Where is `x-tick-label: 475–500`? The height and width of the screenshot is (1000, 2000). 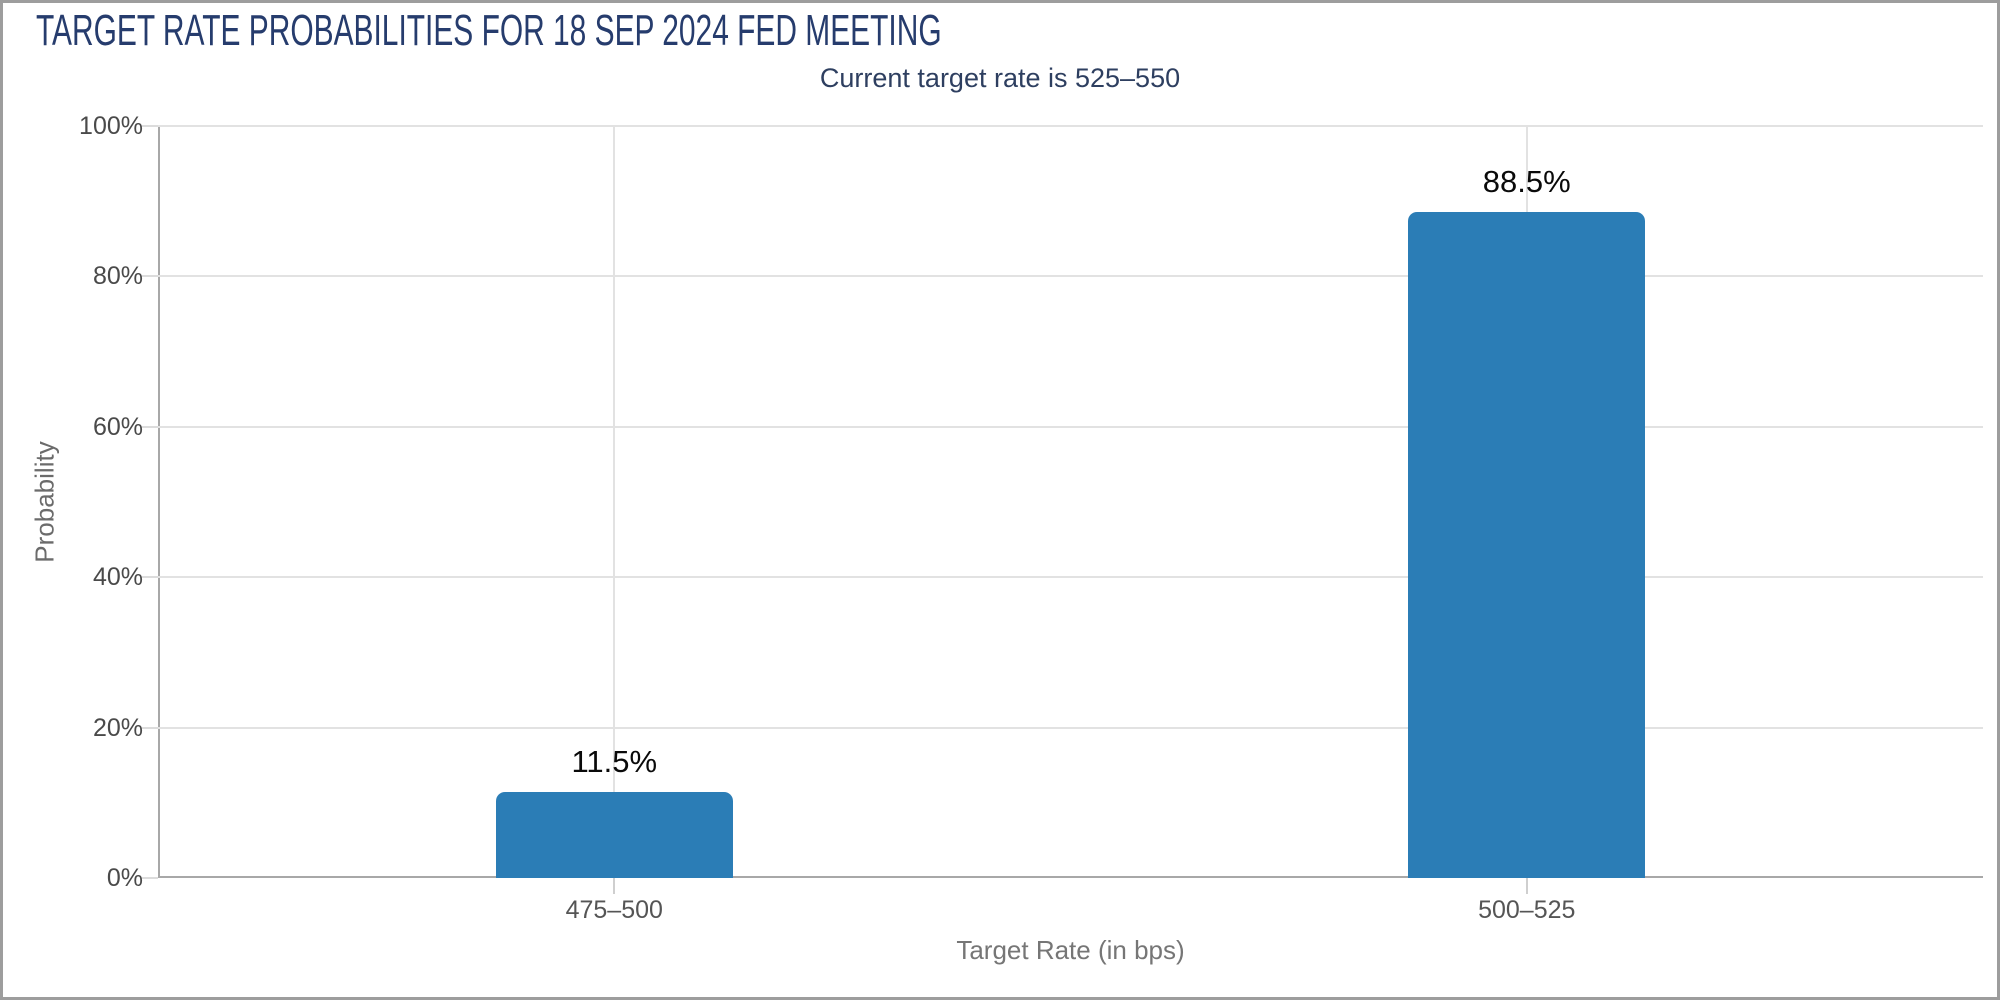
x-tick-label: 475–500 is located at coordinates (614, 910).